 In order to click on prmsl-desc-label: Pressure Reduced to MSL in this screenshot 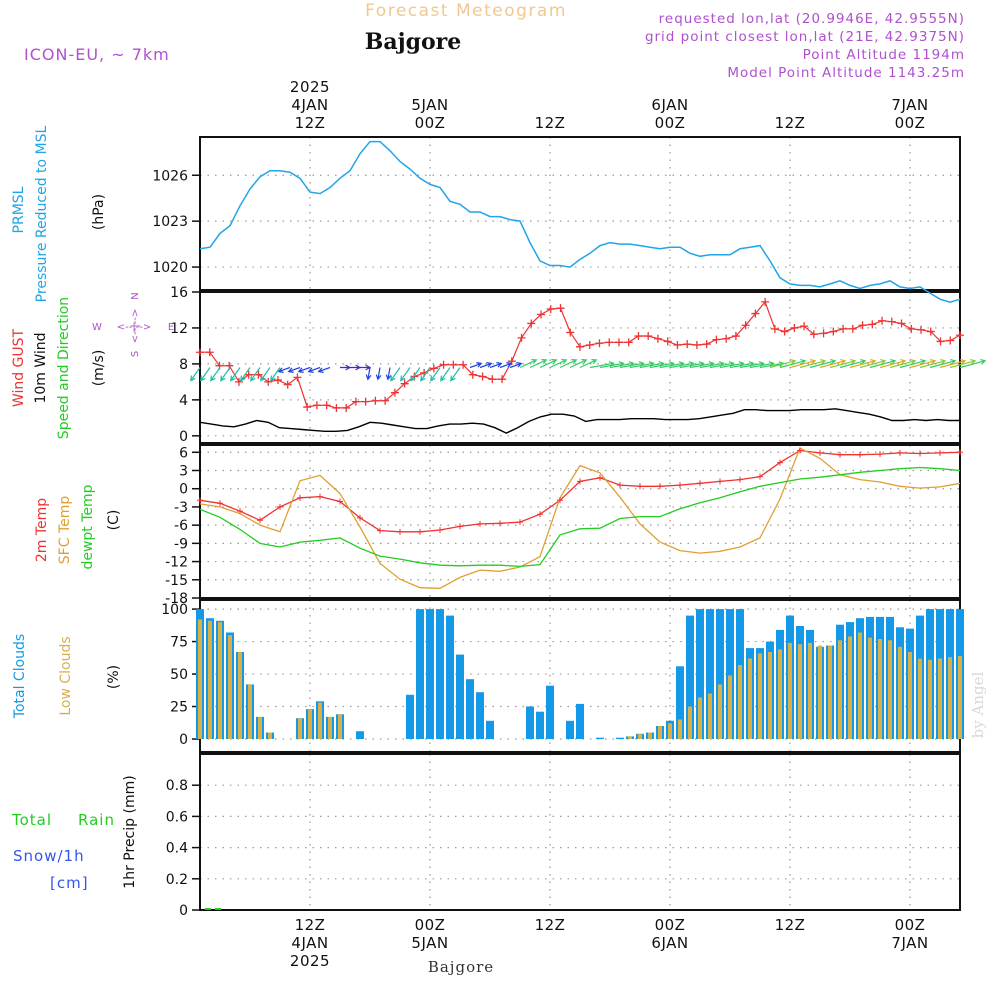, I will do `click(42, 213)`.